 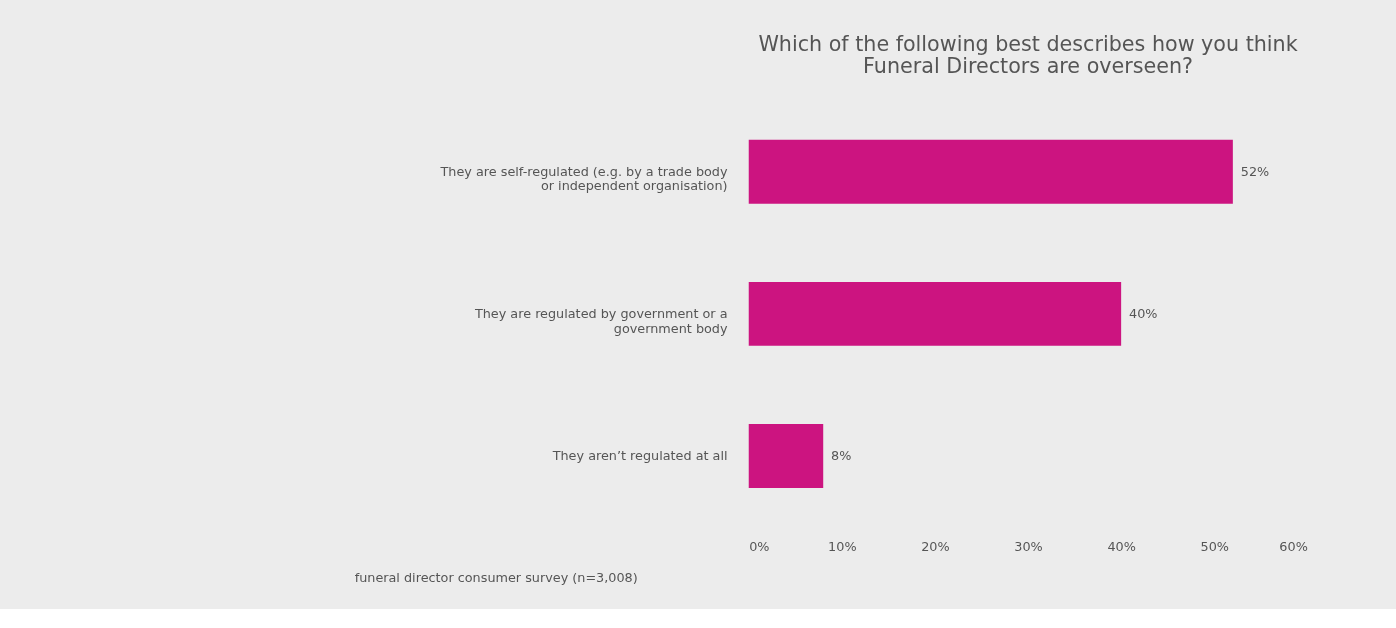 I want to click on x-tick-label: 20%, so click(x=935, y=546).